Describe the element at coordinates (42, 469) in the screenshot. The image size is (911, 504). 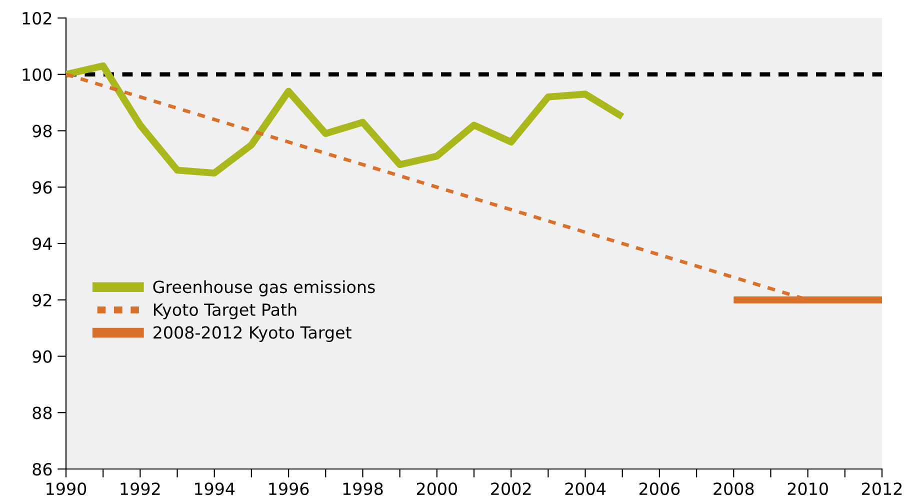
I see `y-tick-label: 86` at that location.